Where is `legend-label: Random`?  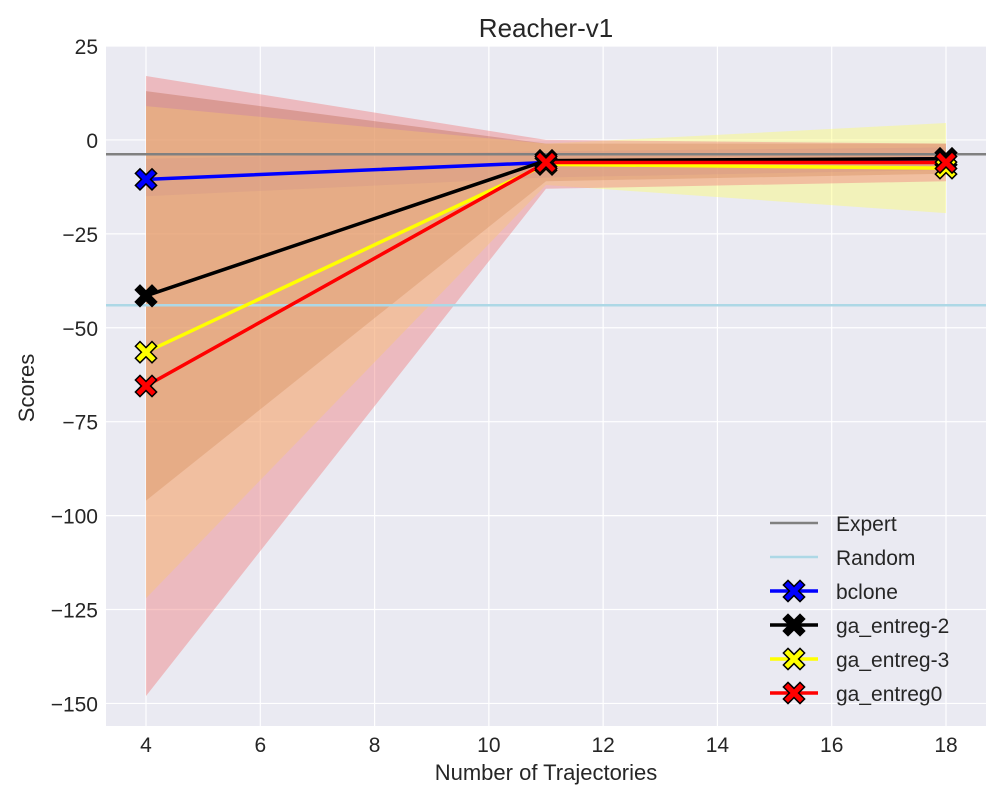 legend-label: Random is located at coordinates (875, 558).